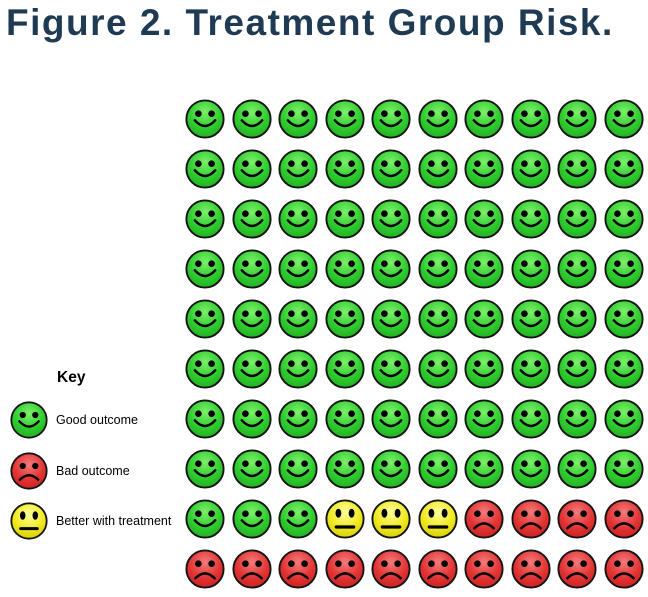 Image resolution: width=648 pixels, height=597 pixels. What do you see at coordinates (70, 471) in the screenshot?
I see `legend-item-bad-outcome: Bad outcome` at bounding box center [70, 471].